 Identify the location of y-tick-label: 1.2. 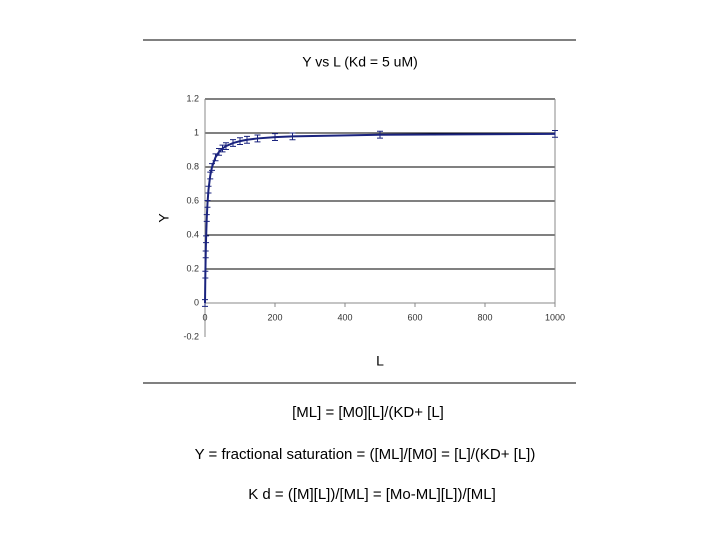
(192, 98).